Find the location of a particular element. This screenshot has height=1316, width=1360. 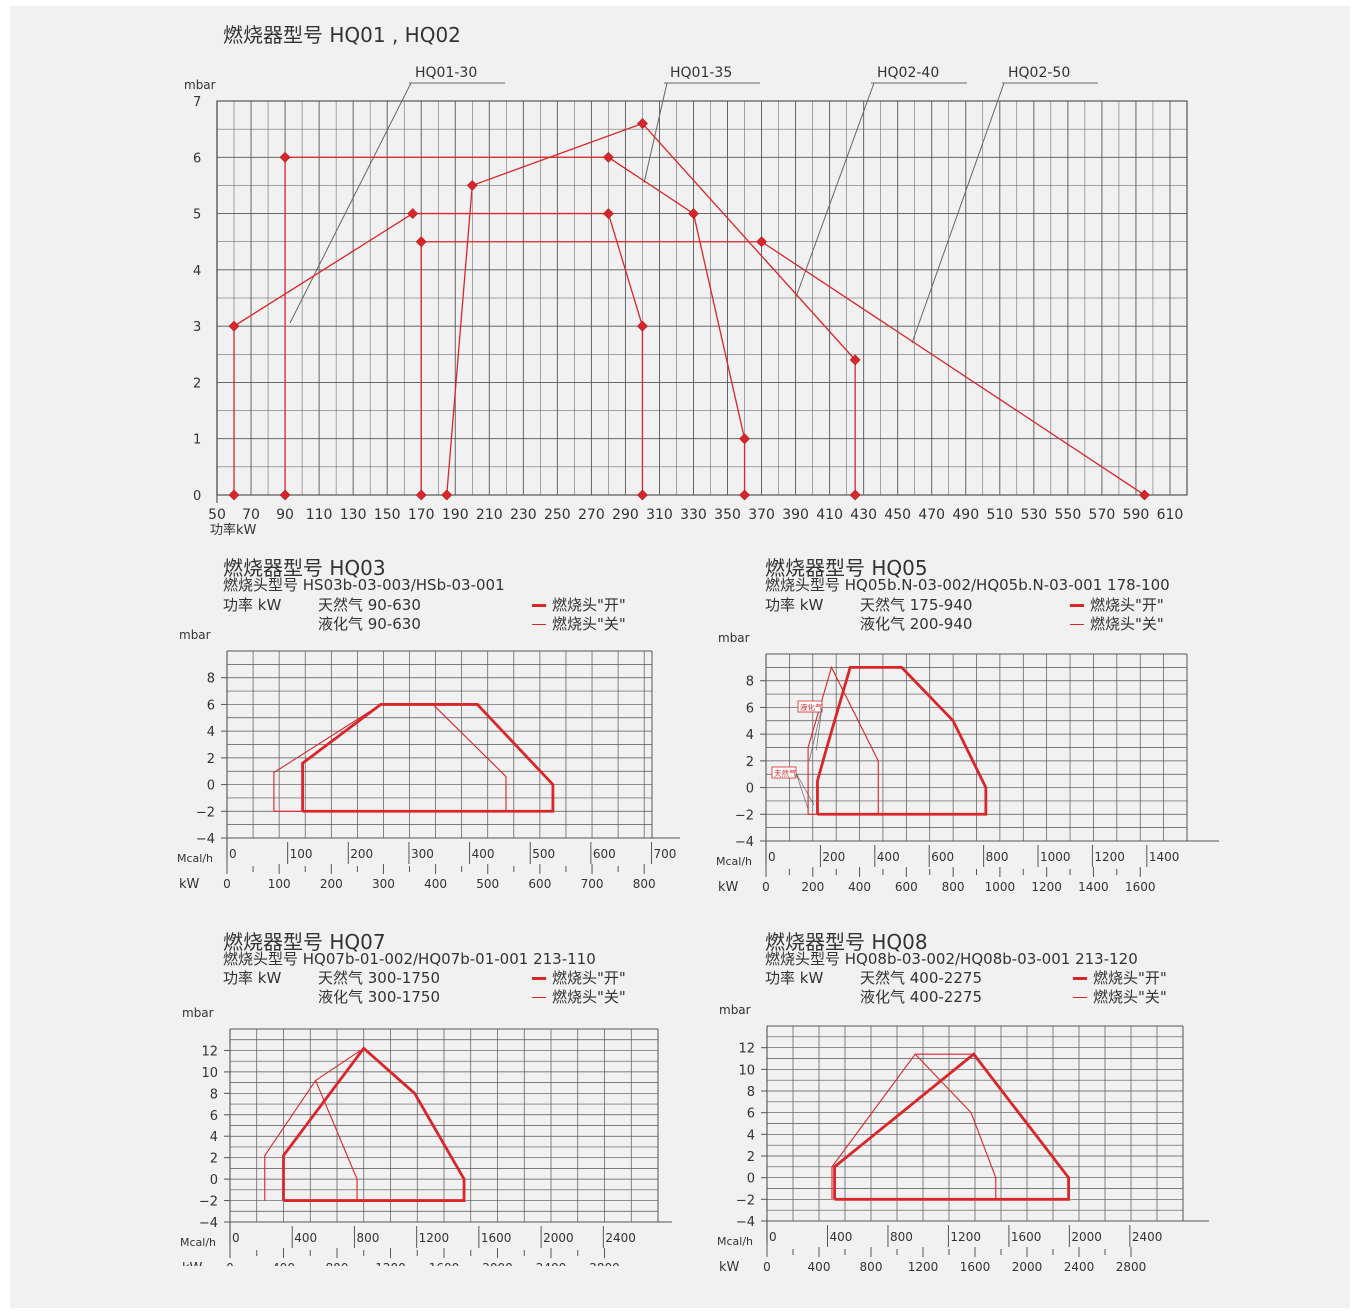

legend-open-label: 燃烧头"开" is located at coordinates (1127, 605).